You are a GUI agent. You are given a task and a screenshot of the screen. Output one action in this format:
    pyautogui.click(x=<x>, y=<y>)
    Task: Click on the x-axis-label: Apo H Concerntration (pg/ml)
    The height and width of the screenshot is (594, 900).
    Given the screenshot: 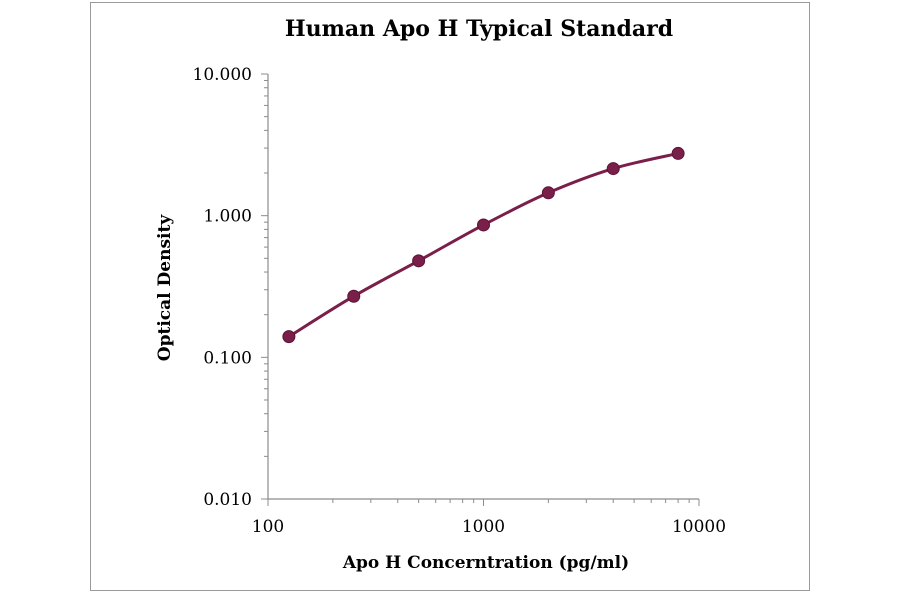 What is the action you would take?
    pyautogui.click(x=485, y=563)
    